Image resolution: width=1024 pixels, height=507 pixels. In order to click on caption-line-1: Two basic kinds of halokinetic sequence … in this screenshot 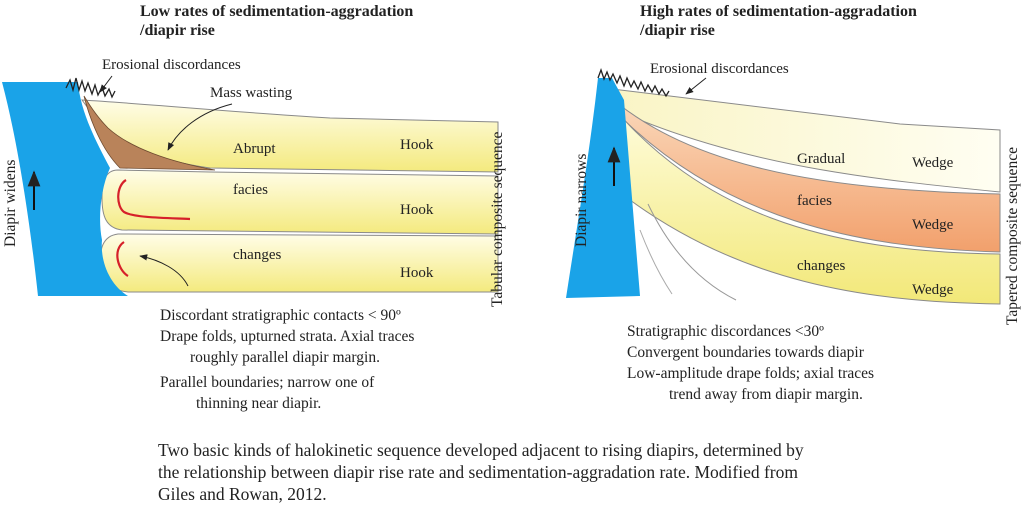, I will do `click(481, 450)`.